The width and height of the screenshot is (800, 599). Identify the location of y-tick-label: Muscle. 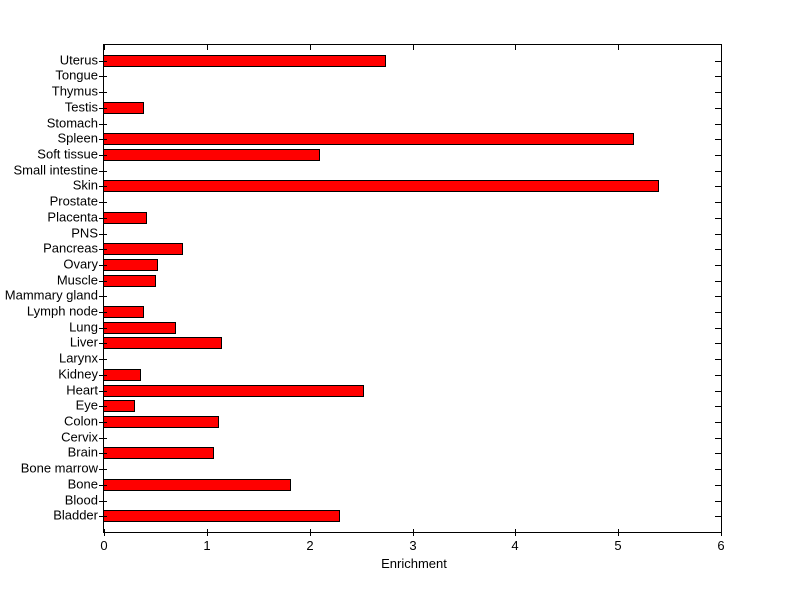
(77, 280).